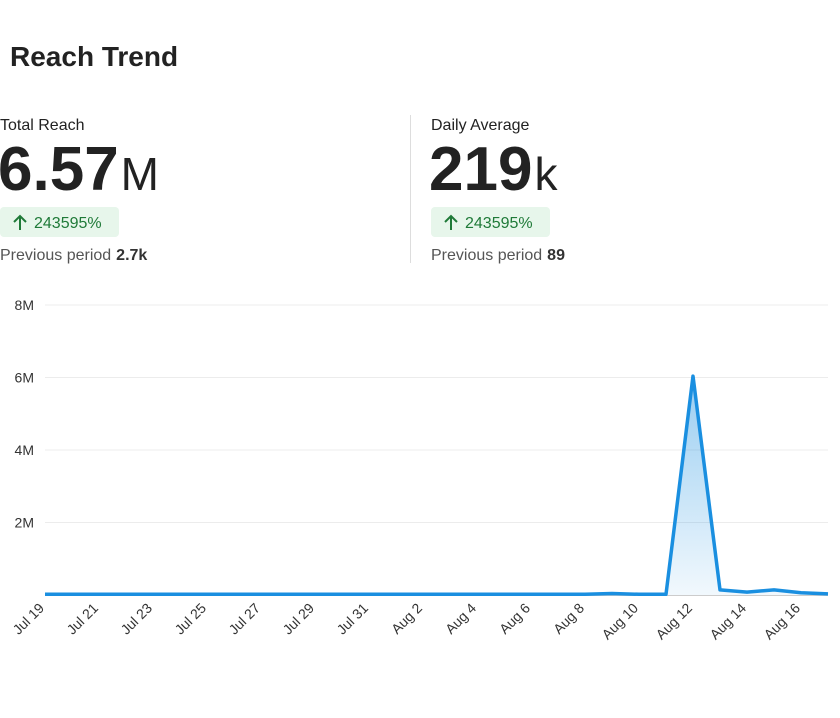 The height and width of the screenshot is (718, 840). I want to click on x-tick-label: Jul 21, so click(82, 619).